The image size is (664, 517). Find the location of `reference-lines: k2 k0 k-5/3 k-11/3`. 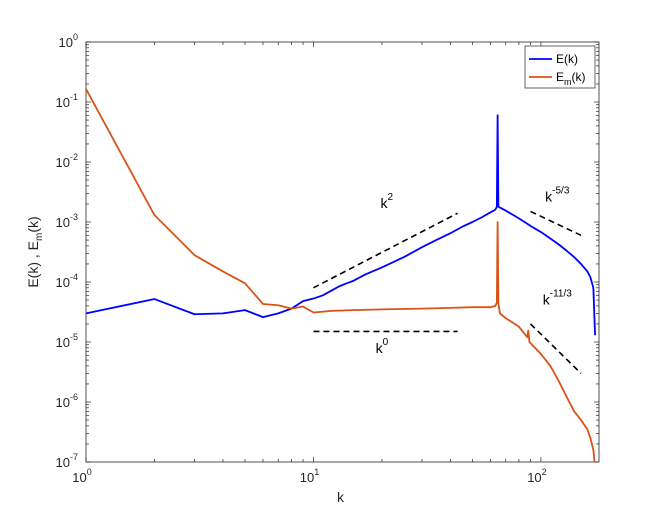

reference-lines: k2 k0 k-5/3 k-11/3 is located at coordinates (447, 279).